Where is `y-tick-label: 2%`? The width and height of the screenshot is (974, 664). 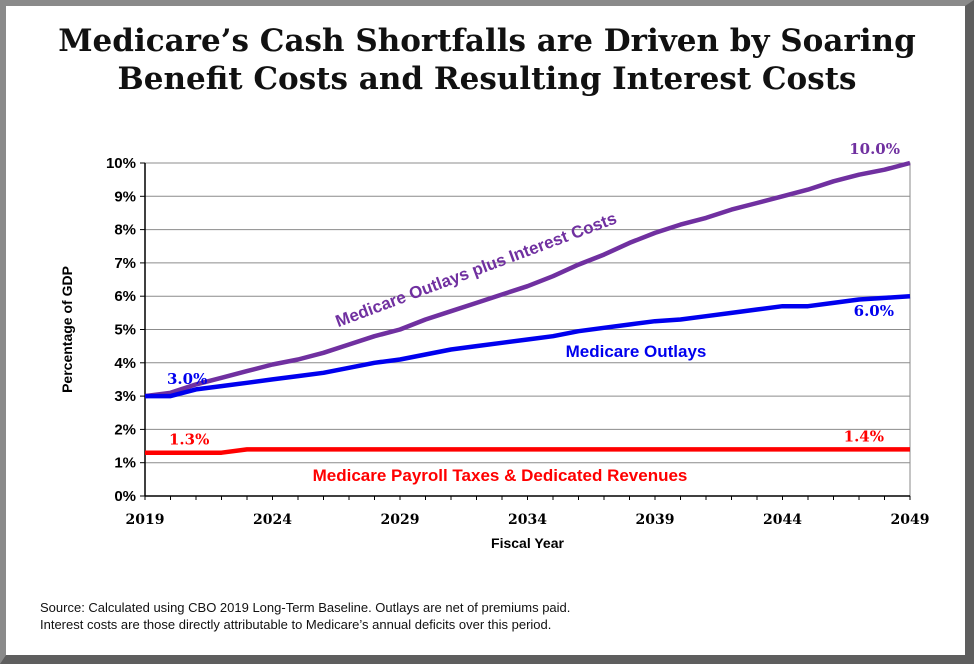
y-tick-label: 2% is located at coordinates (125, 429).